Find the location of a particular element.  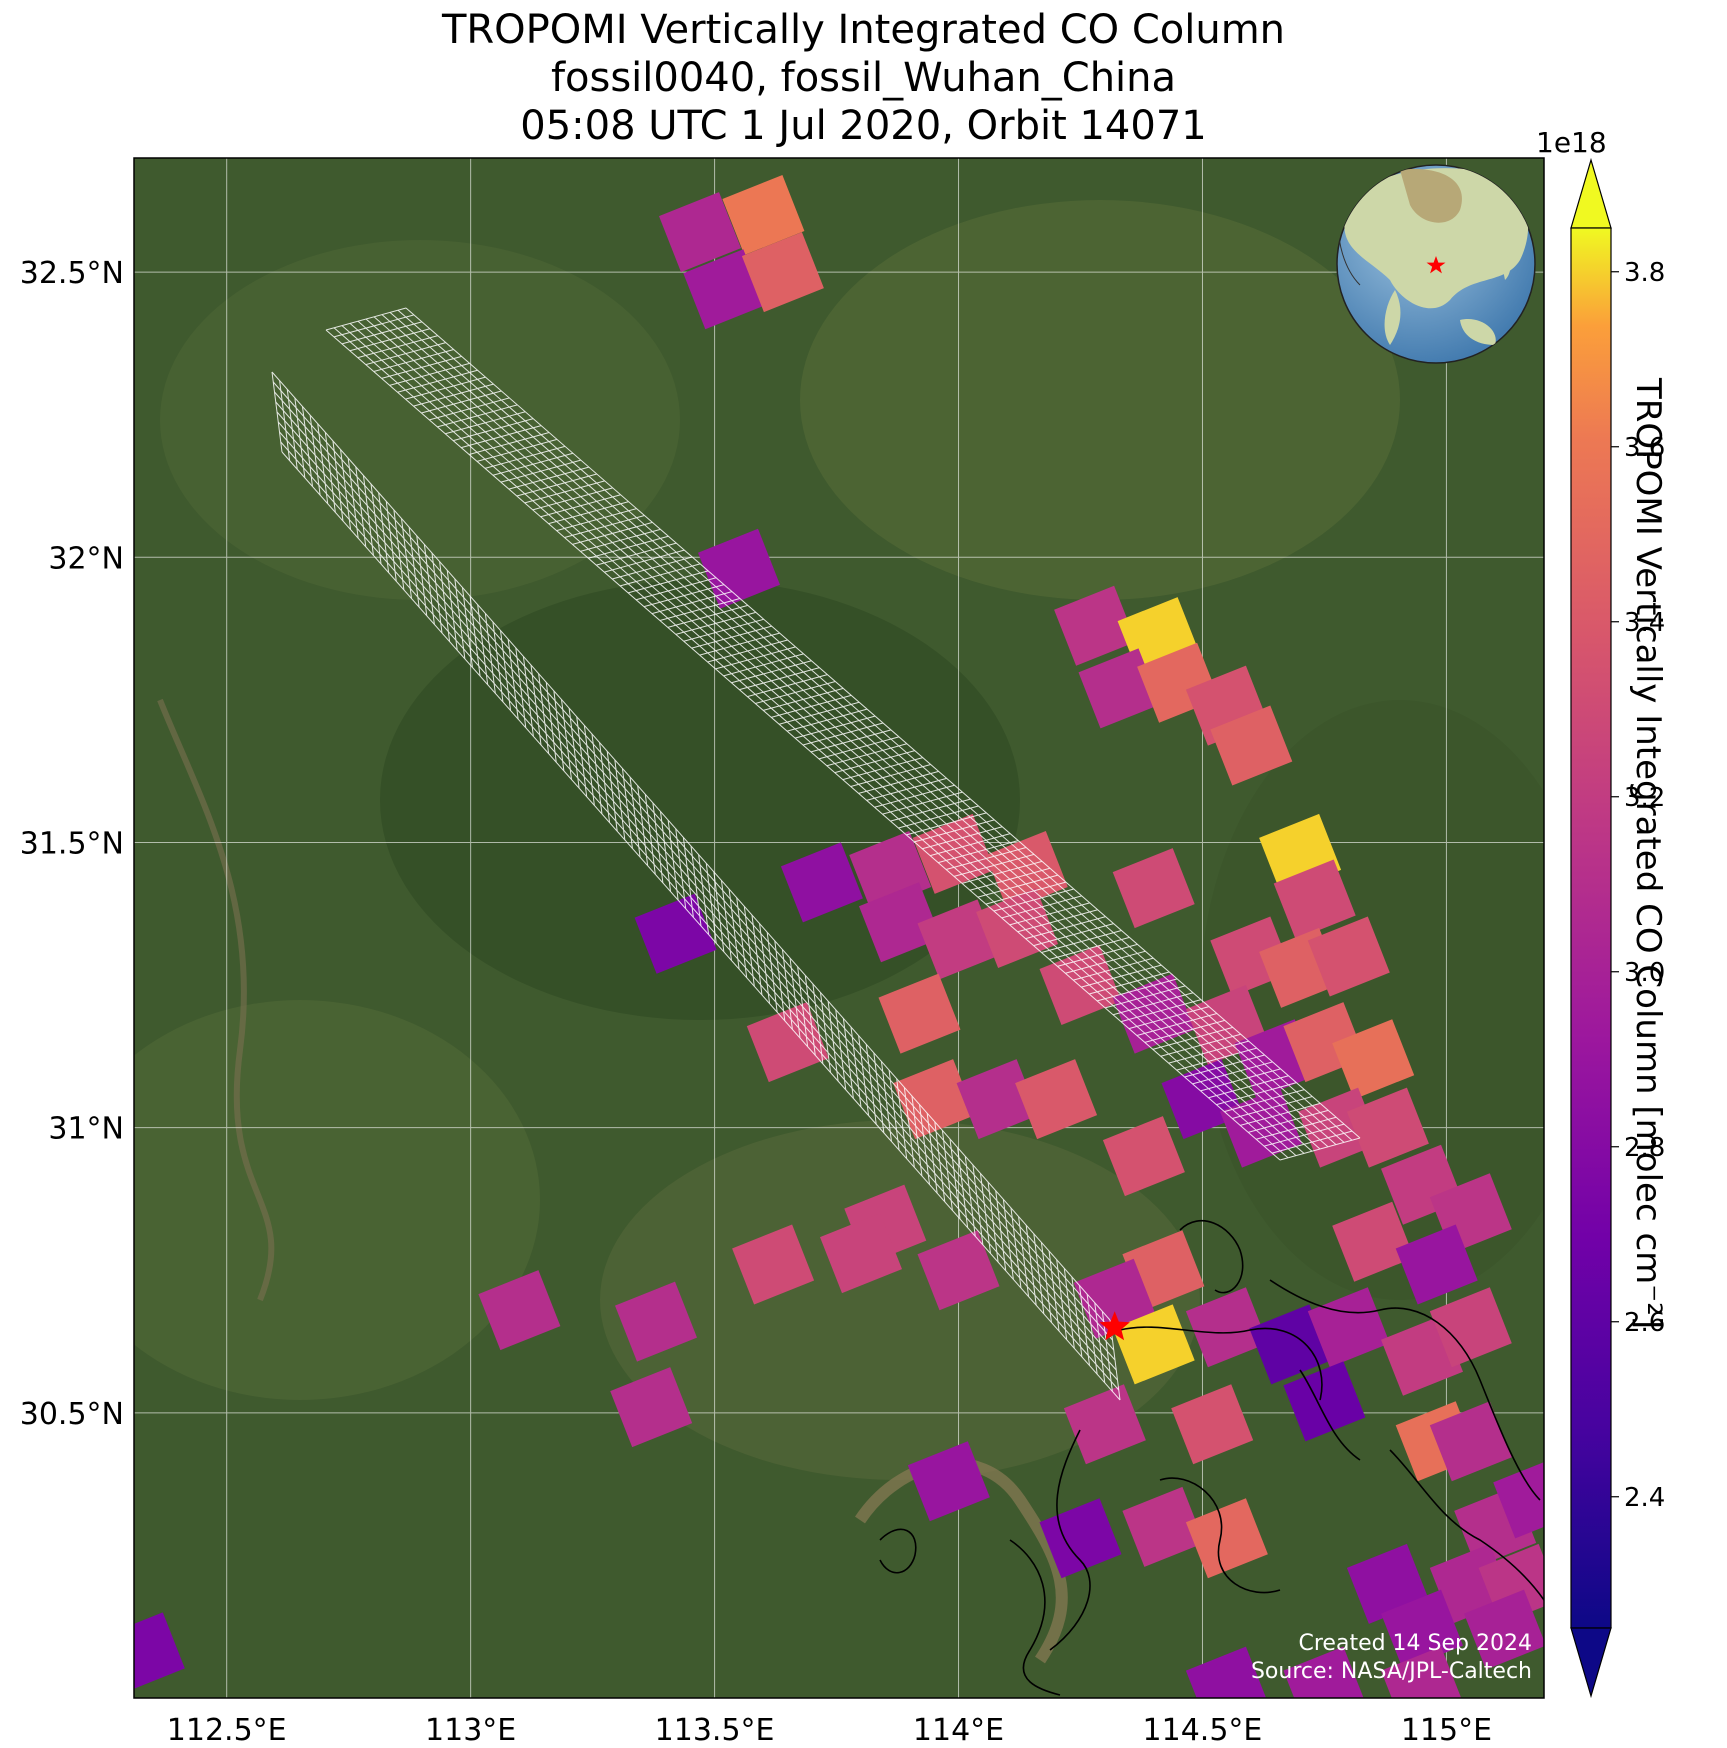

lat-tick-label: 31.5°N is located at coordinates (72, 843).